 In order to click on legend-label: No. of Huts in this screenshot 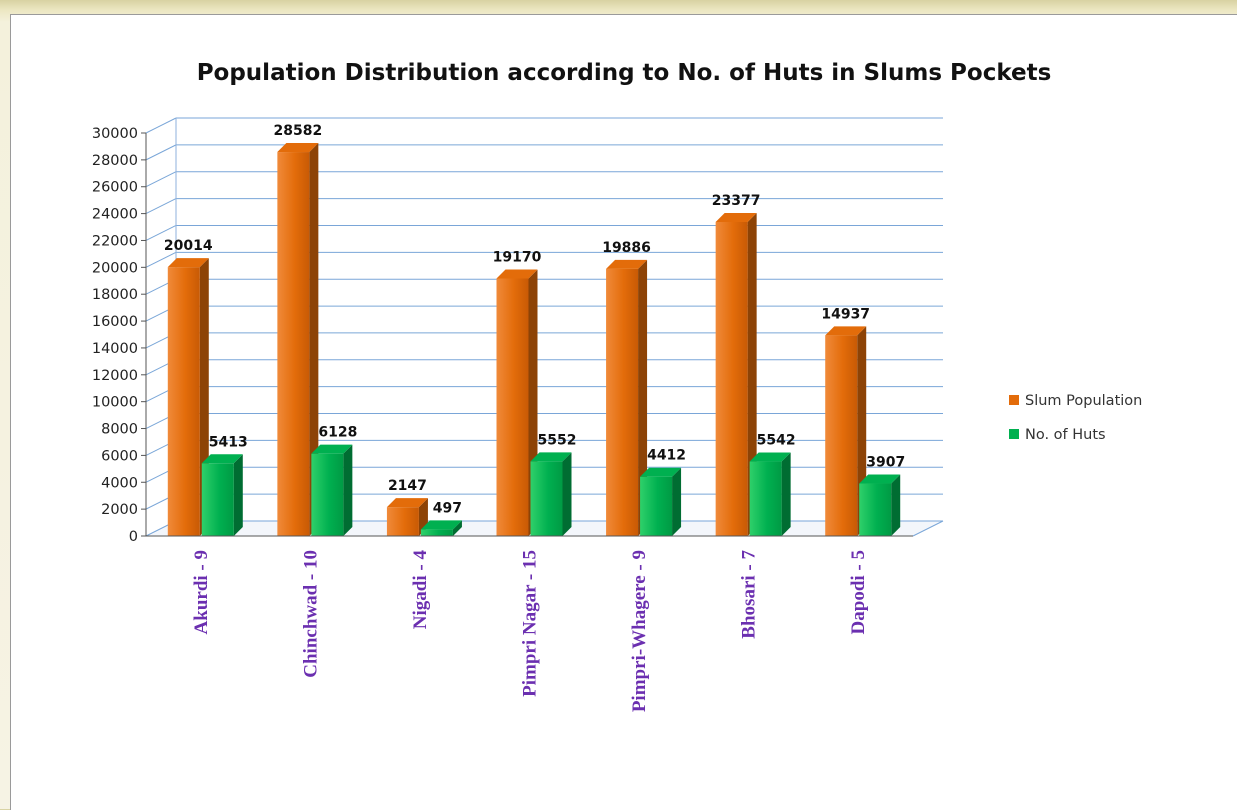, I will do `click(1065, 435)`.